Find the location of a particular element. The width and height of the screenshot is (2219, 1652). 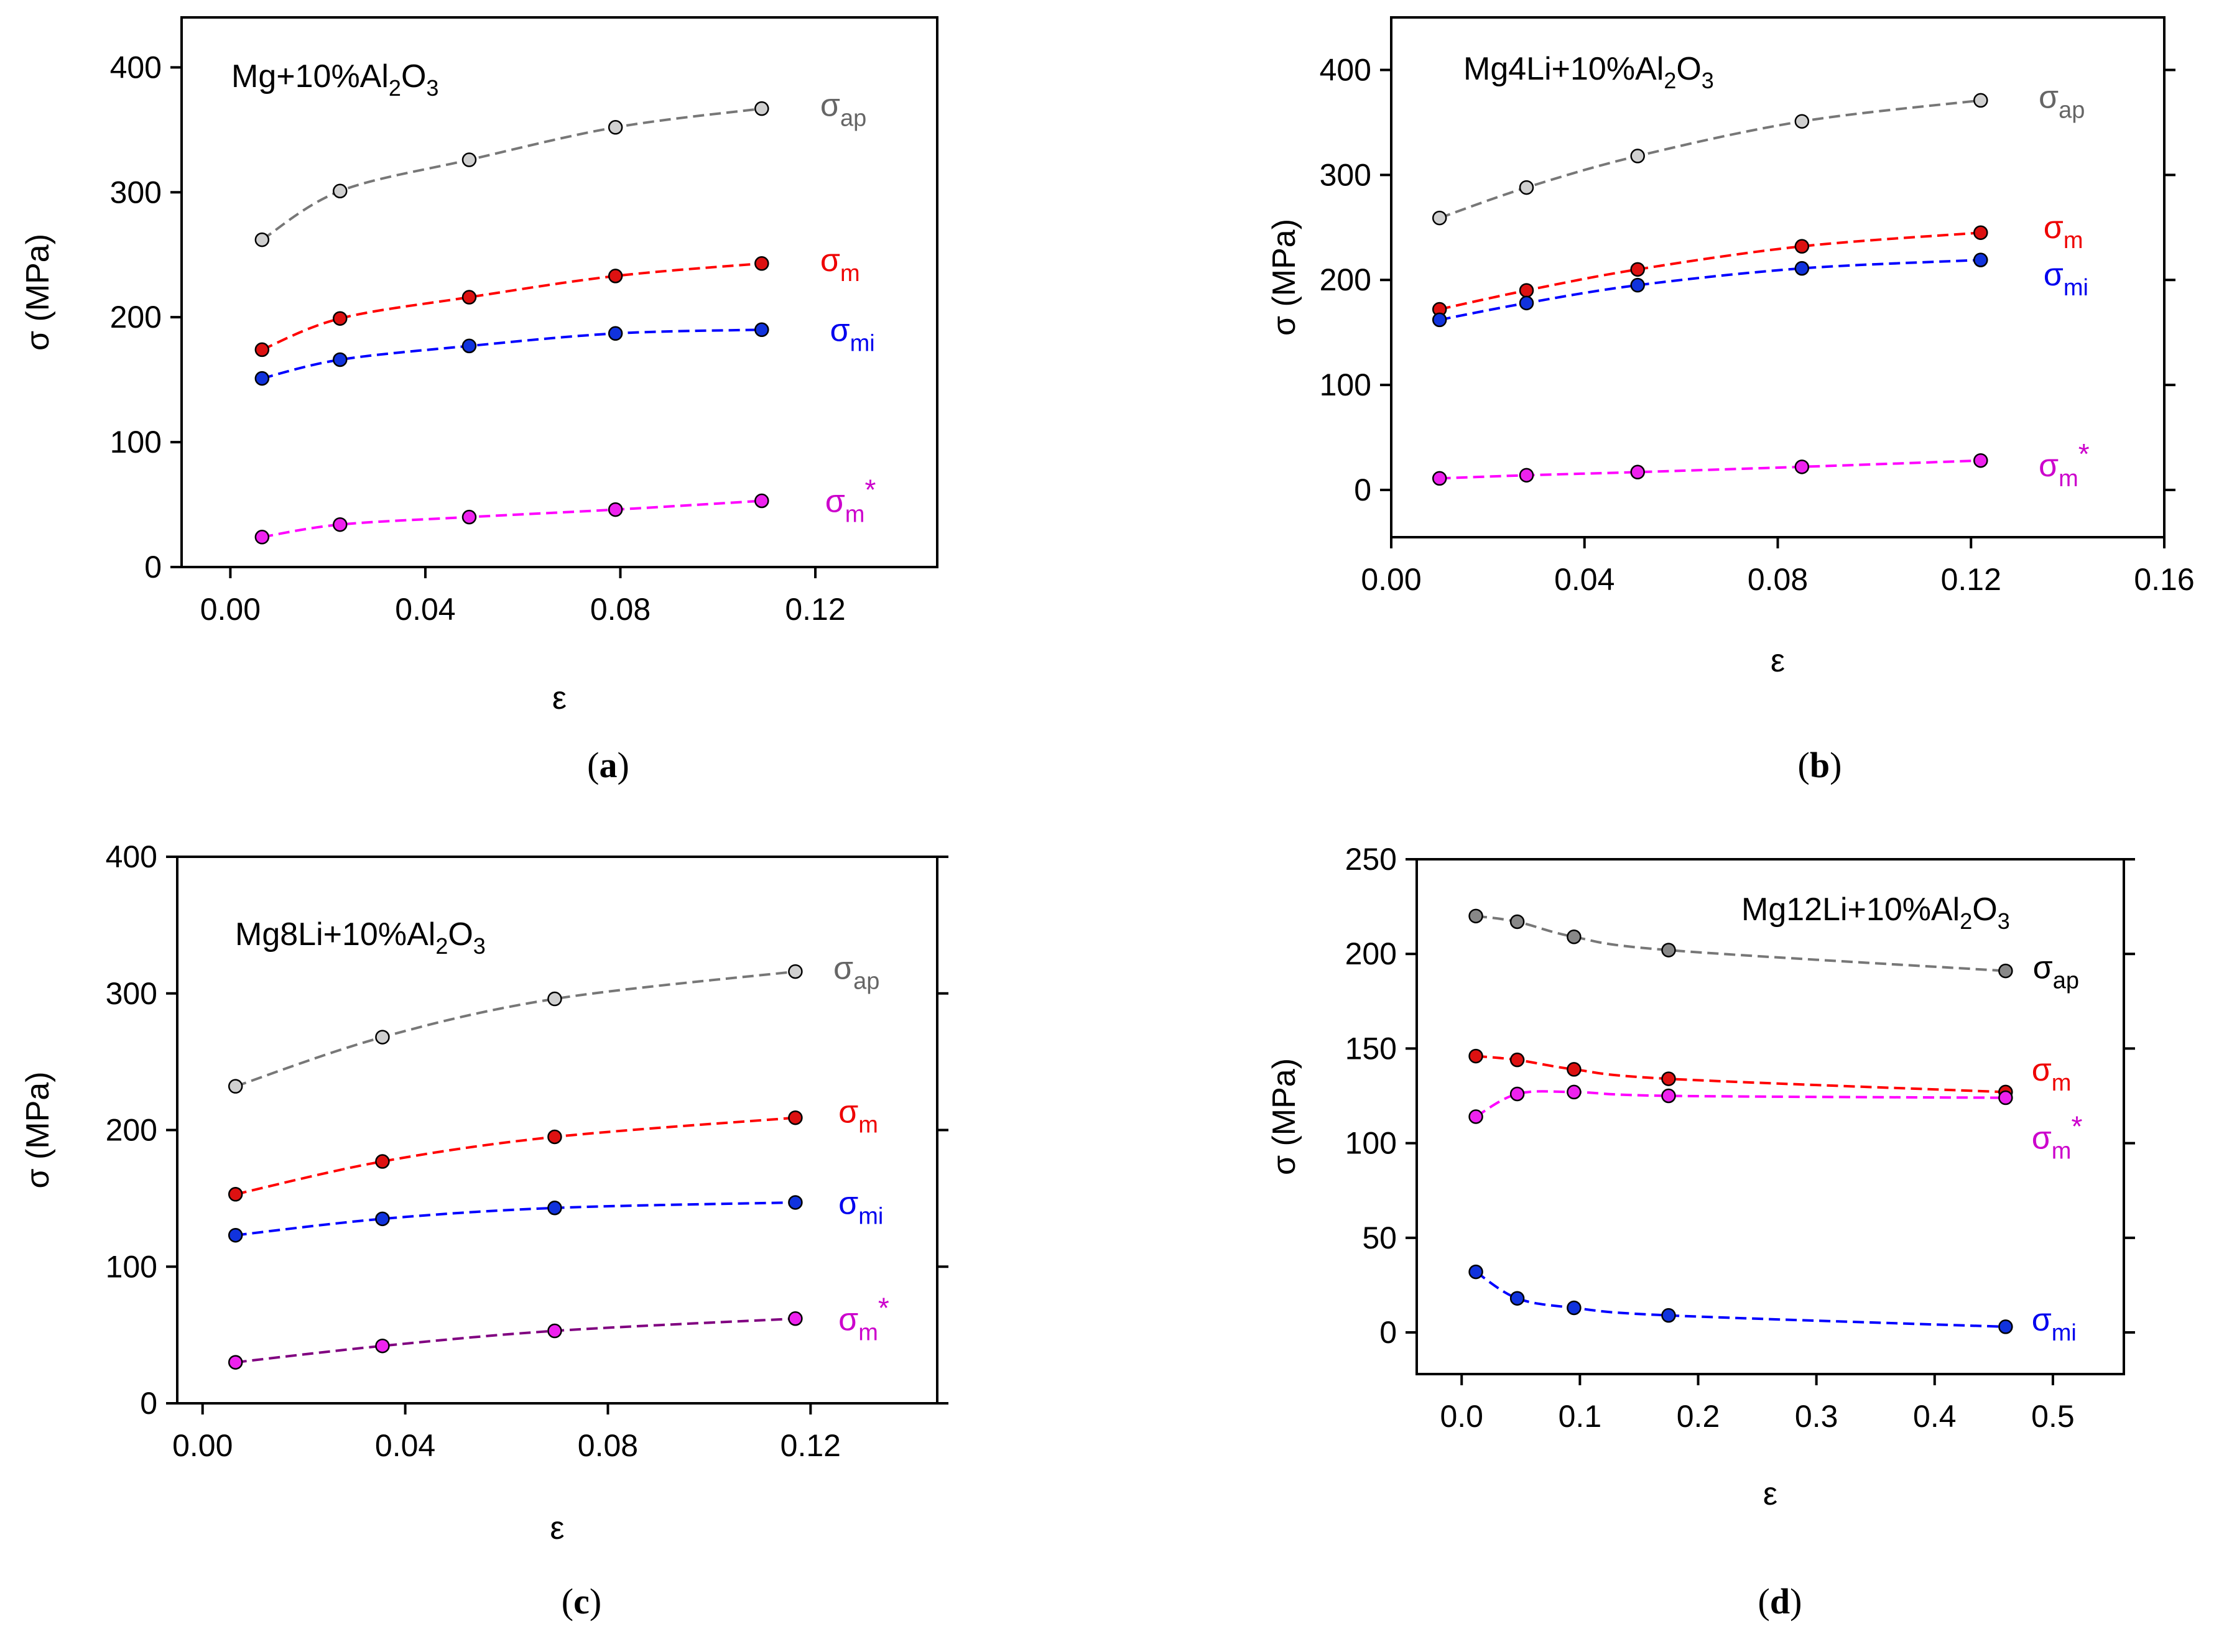

panel-c-series-mi-point is located at coordinates (554, 1208).